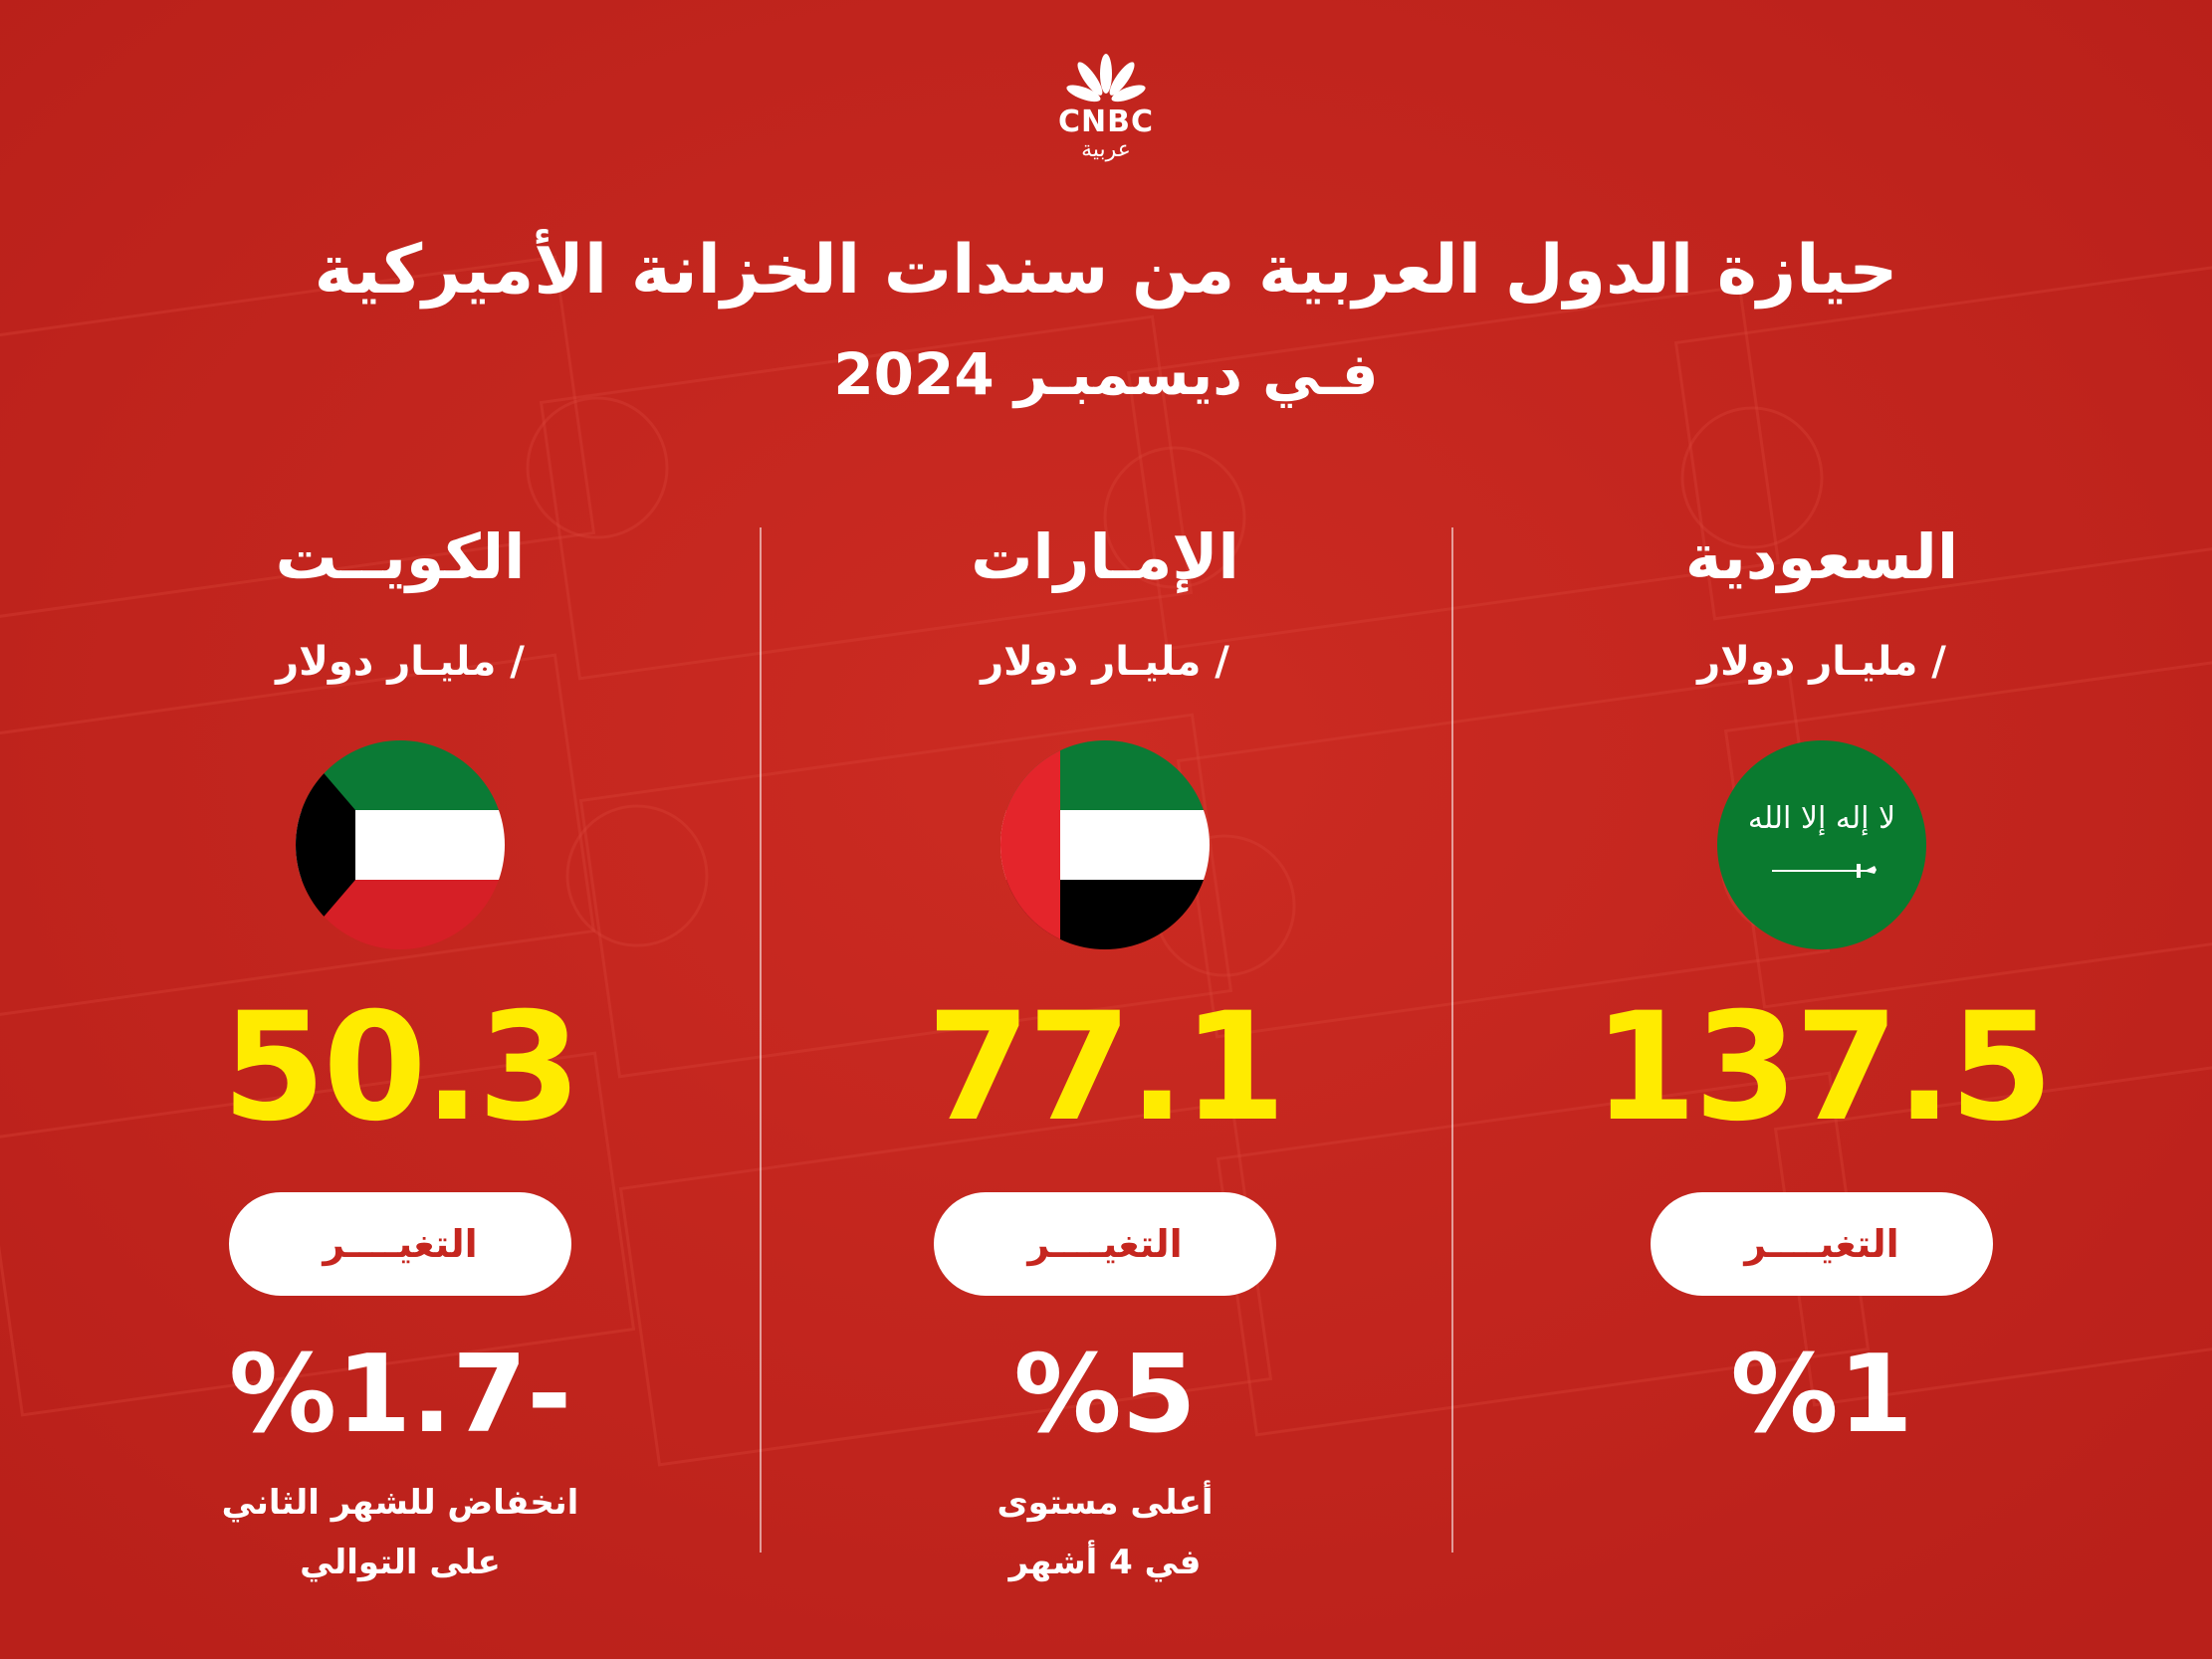 The width and height of the screenshot is (2212, 1659). Describe the element at coordinates (1105, 1562) in the screenshot. I see `change-note-line2: في 4 أشهر` at that location.